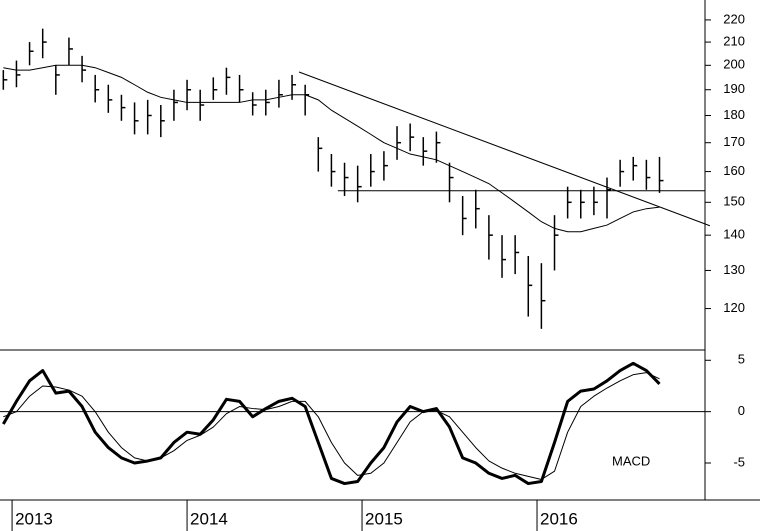  Describe the element at coordinates (734, 201) in the screenshot. I see `y-tick-label: 150` at that location.